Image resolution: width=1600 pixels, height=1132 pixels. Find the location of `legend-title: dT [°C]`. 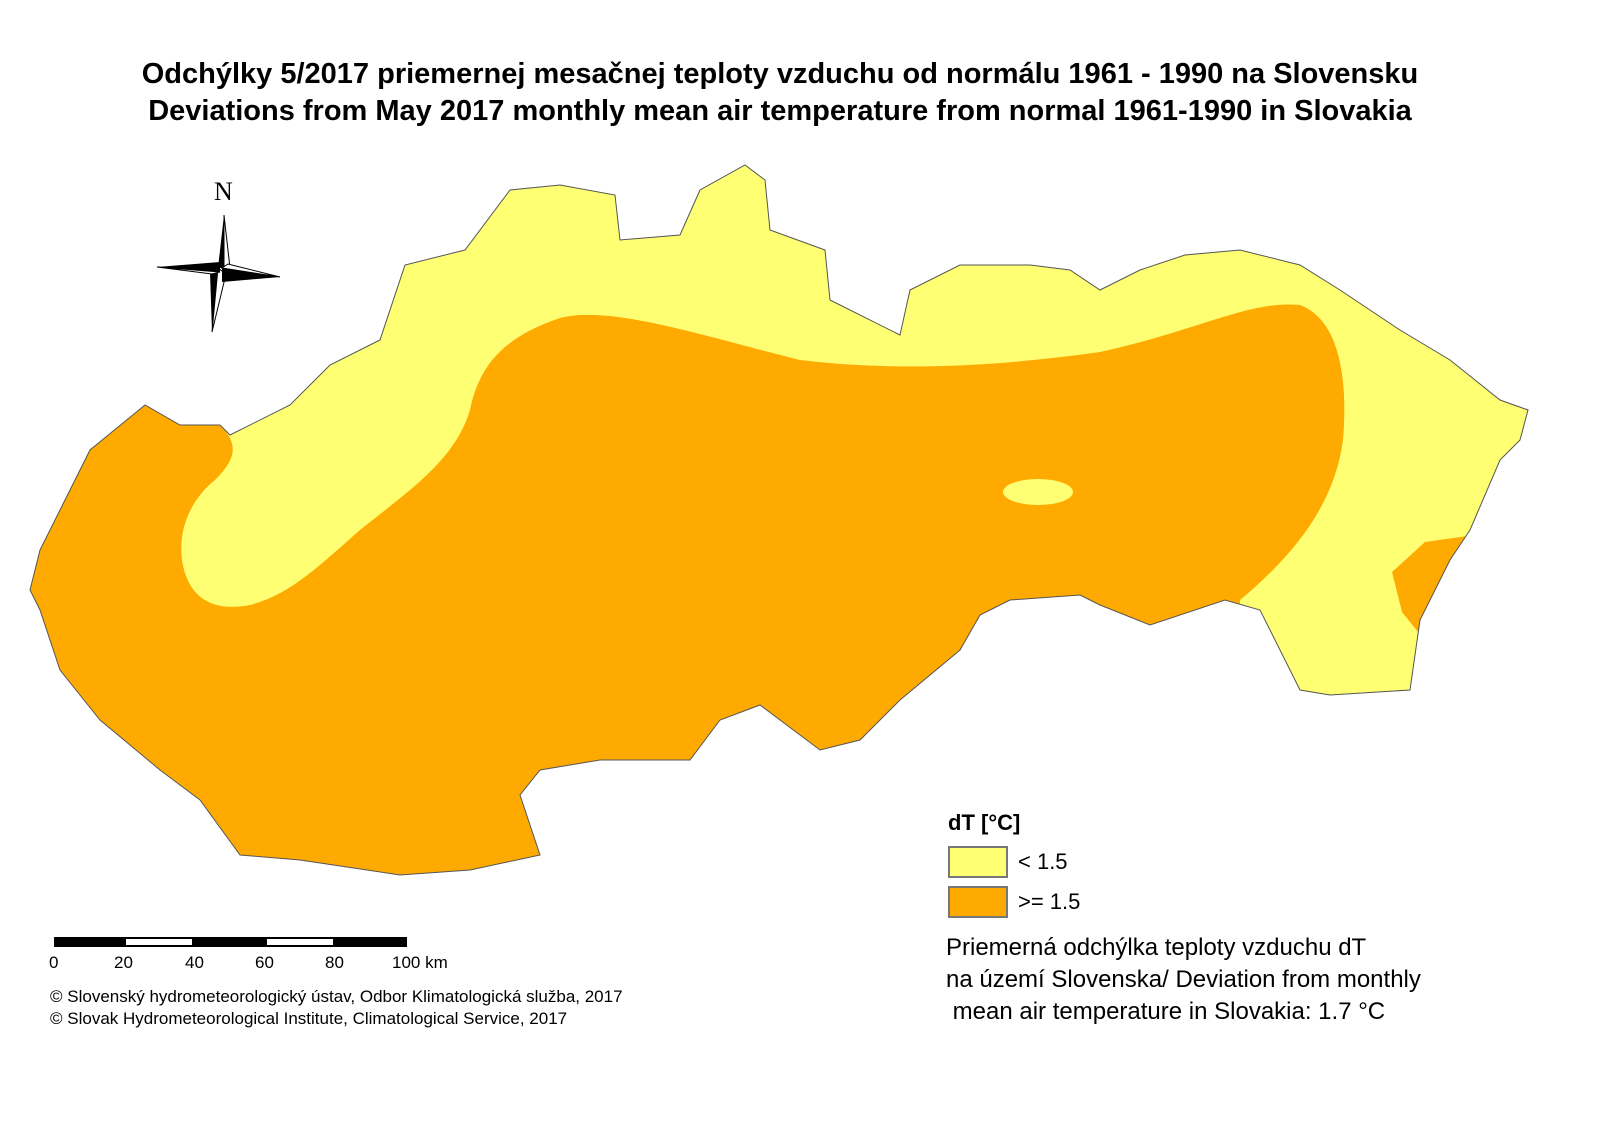

legend-title: dT [°C] is located at coordinates (984, 822).